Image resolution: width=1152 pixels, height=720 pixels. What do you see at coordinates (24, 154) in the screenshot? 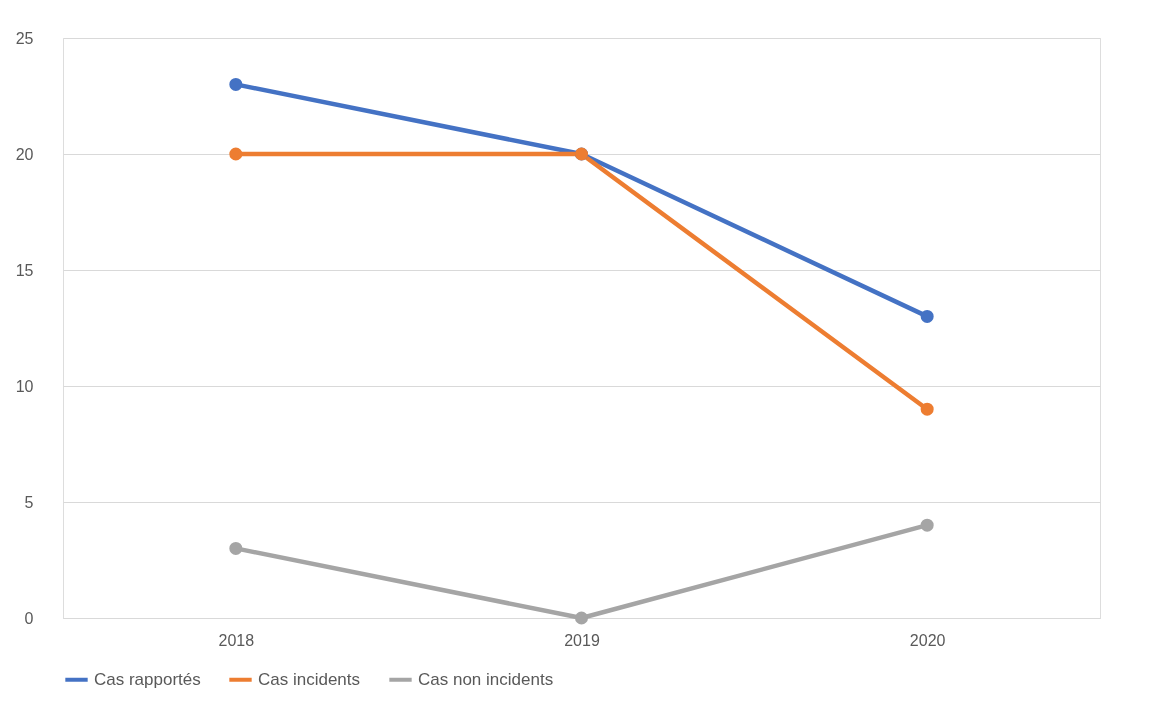
I see `y-tick-label: 20` at bounding box center [24, 154].